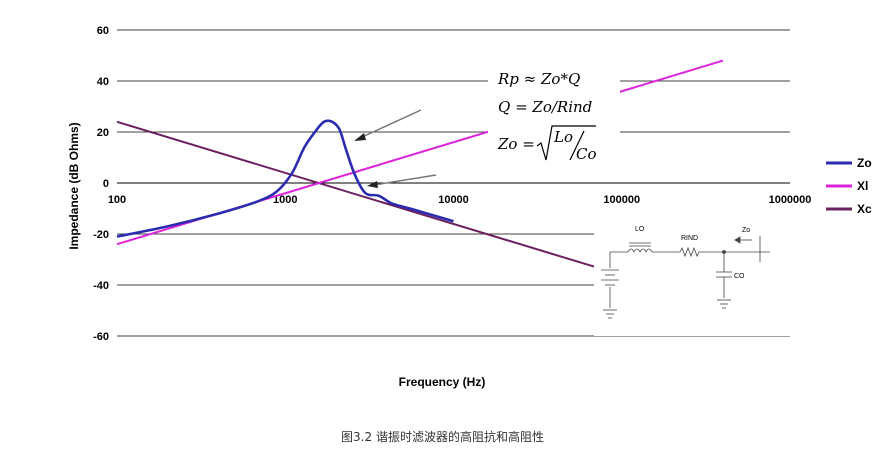 This screenshot has width=885, height=457. I want to click on circuit-schematic: LO RIND Zo CO, so click(694, 275).